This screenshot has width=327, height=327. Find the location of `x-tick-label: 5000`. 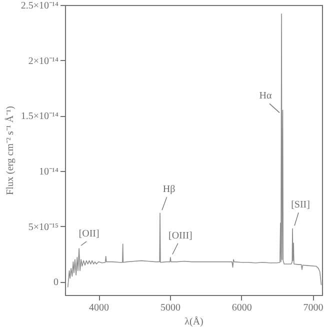

x-tick-label: 5000 is located at coordinates (170, 308).